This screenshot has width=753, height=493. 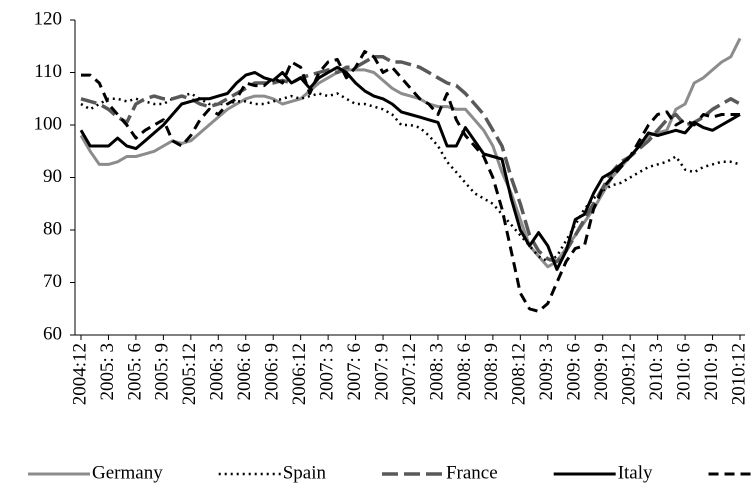 What do you see at coordinates (52, 228) in the screenshot?
I see `y-tick-label: 80` at bounding box center [52, 228].